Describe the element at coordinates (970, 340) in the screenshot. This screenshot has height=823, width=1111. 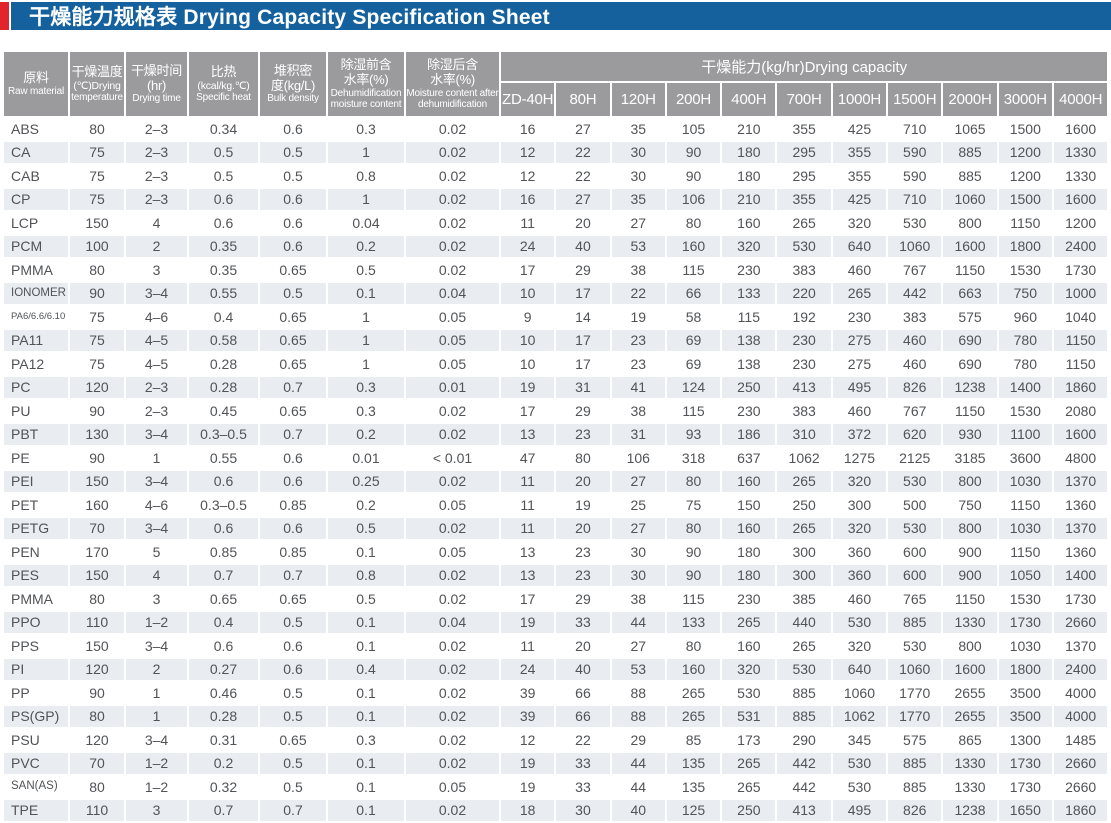
I see `value-cell: 690` at that location.